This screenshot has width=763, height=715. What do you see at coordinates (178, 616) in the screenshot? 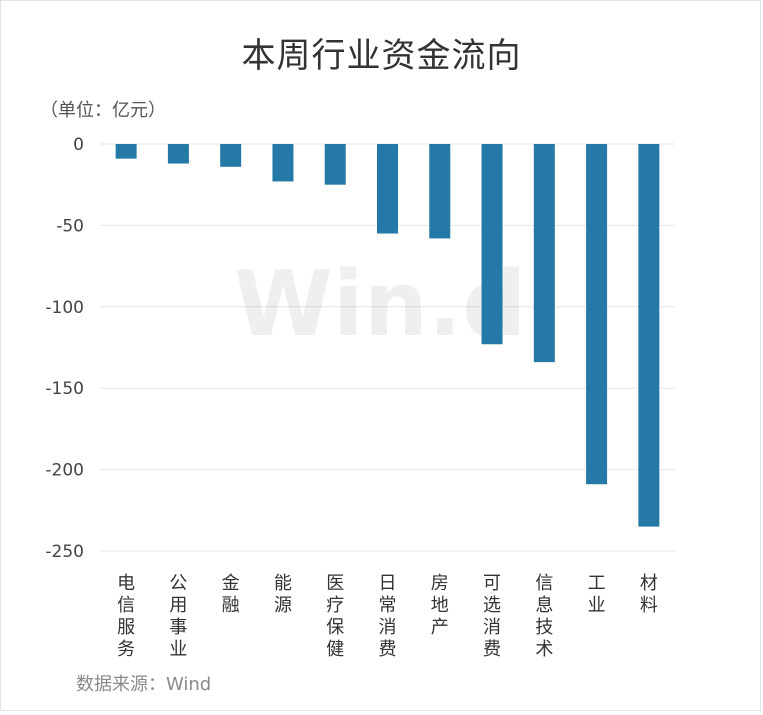
I see `x-tick-label: 公用事业` at bounding box center [178, 616].